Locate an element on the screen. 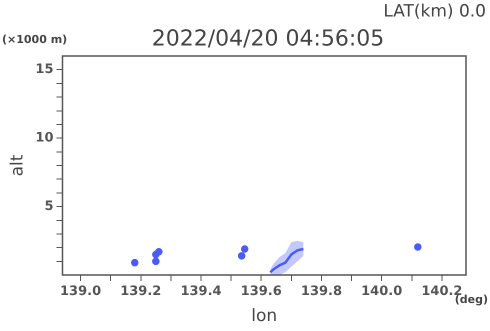 Image resolution: width=490 pixels, height=331 pixels. y-tick-label: 10 is located at coordinates (44, 138).